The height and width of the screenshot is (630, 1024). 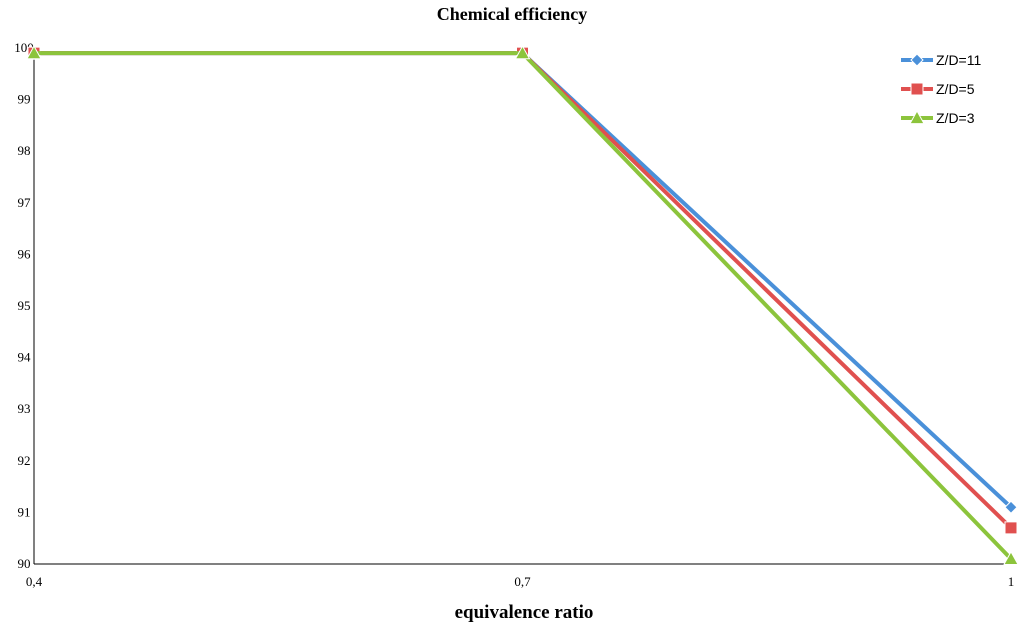 What do you see at coordinates (24, 460) in the screenshot?
I see `y-tick-label: 92` at bounding box center [24, 460].